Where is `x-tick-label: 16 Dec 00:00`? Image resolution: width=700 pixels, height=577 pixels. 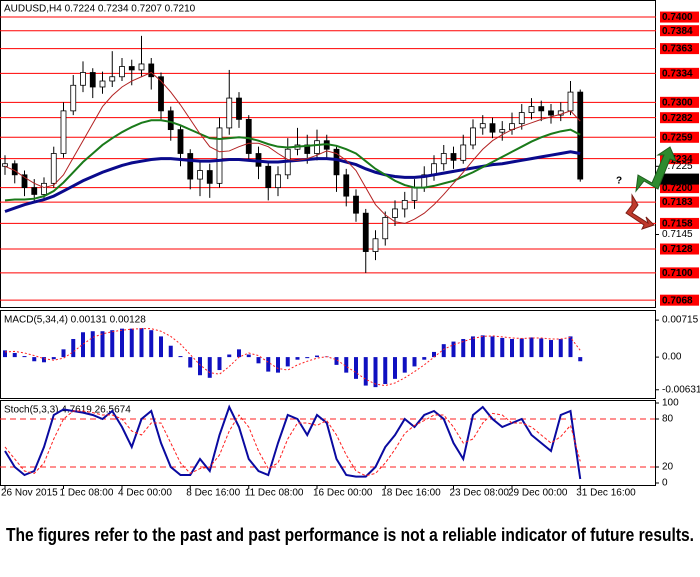 x-tick-label: 16 Dec 00:00 is located at coordinates (343, 493).